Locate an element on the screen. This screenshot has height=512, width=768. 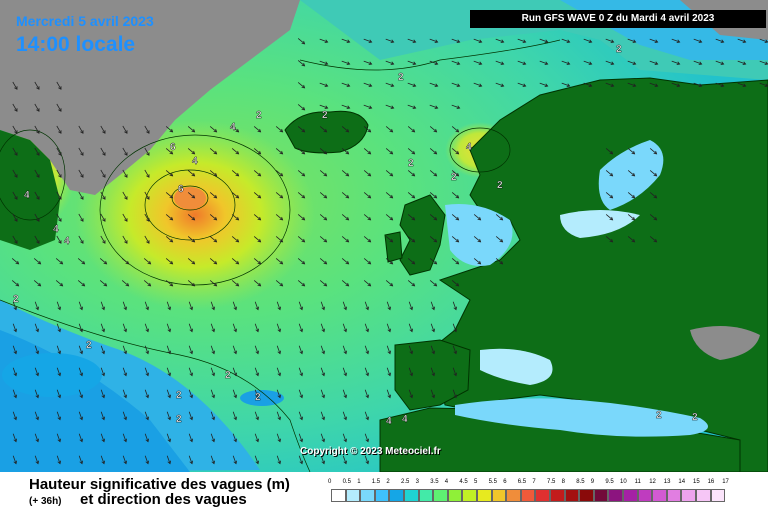
legend-label: 3 is located at coordinates (417, 482).